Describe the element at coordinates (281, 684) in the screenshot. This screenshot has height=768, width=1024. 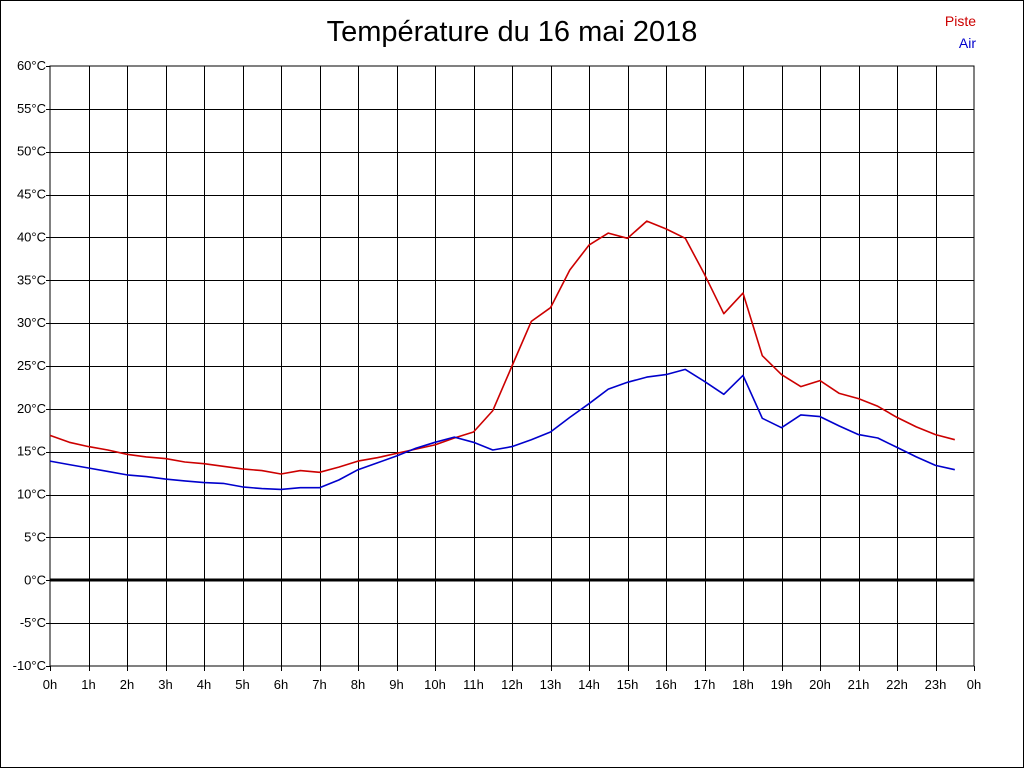
I see `x-tick-label: 6h` at that location.